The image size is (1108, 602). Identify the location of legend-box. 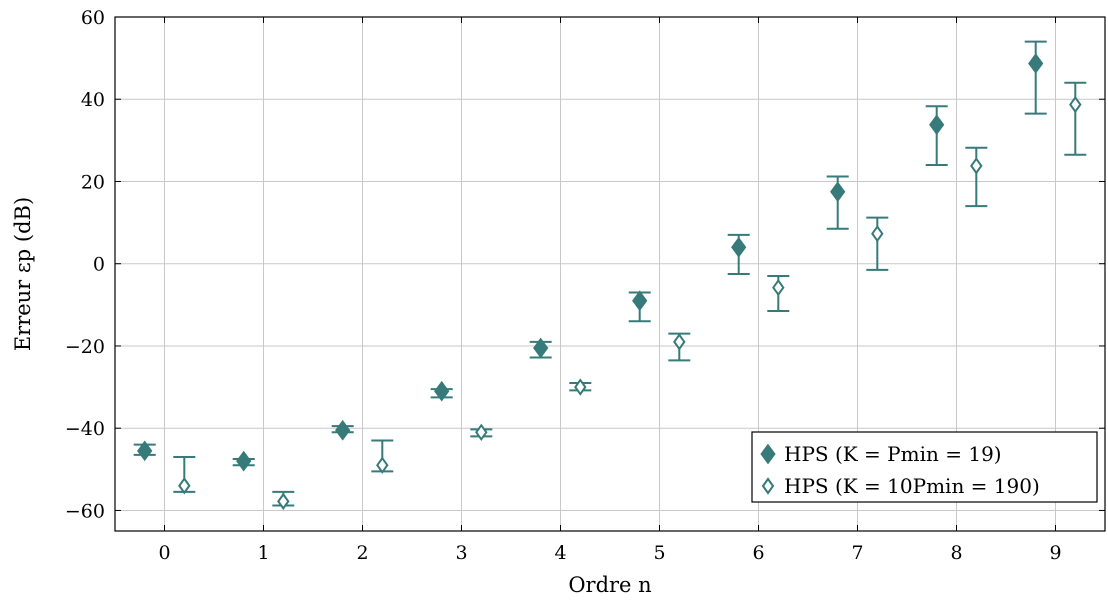
(924, 467).